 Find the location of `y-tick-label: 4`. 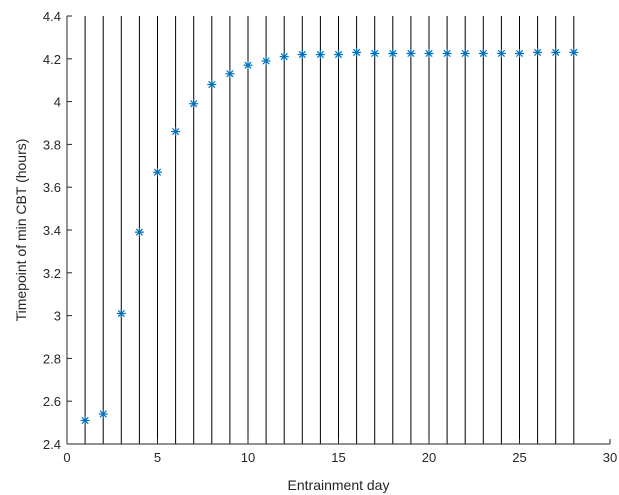

y-tick-label: 4 is located at coordinates (57, 102).